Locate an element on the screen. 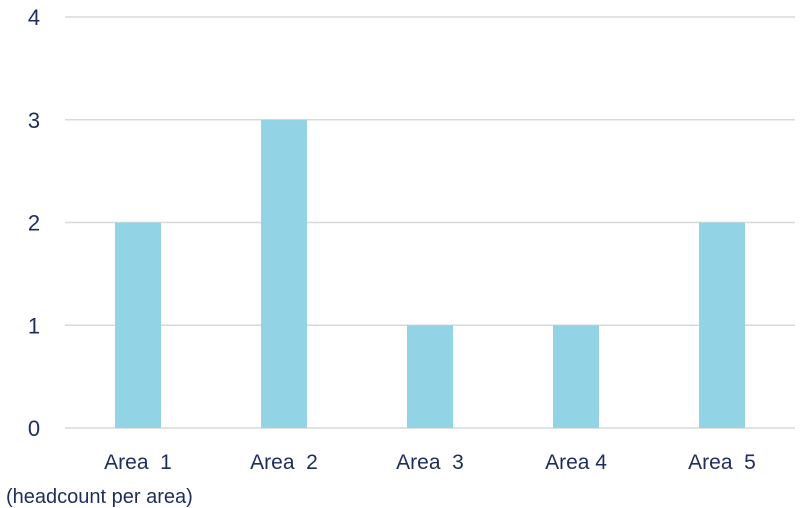 This screenshot has width=800, height=508. x-tick-label: Area 2 is located at coordinates (284, 462).